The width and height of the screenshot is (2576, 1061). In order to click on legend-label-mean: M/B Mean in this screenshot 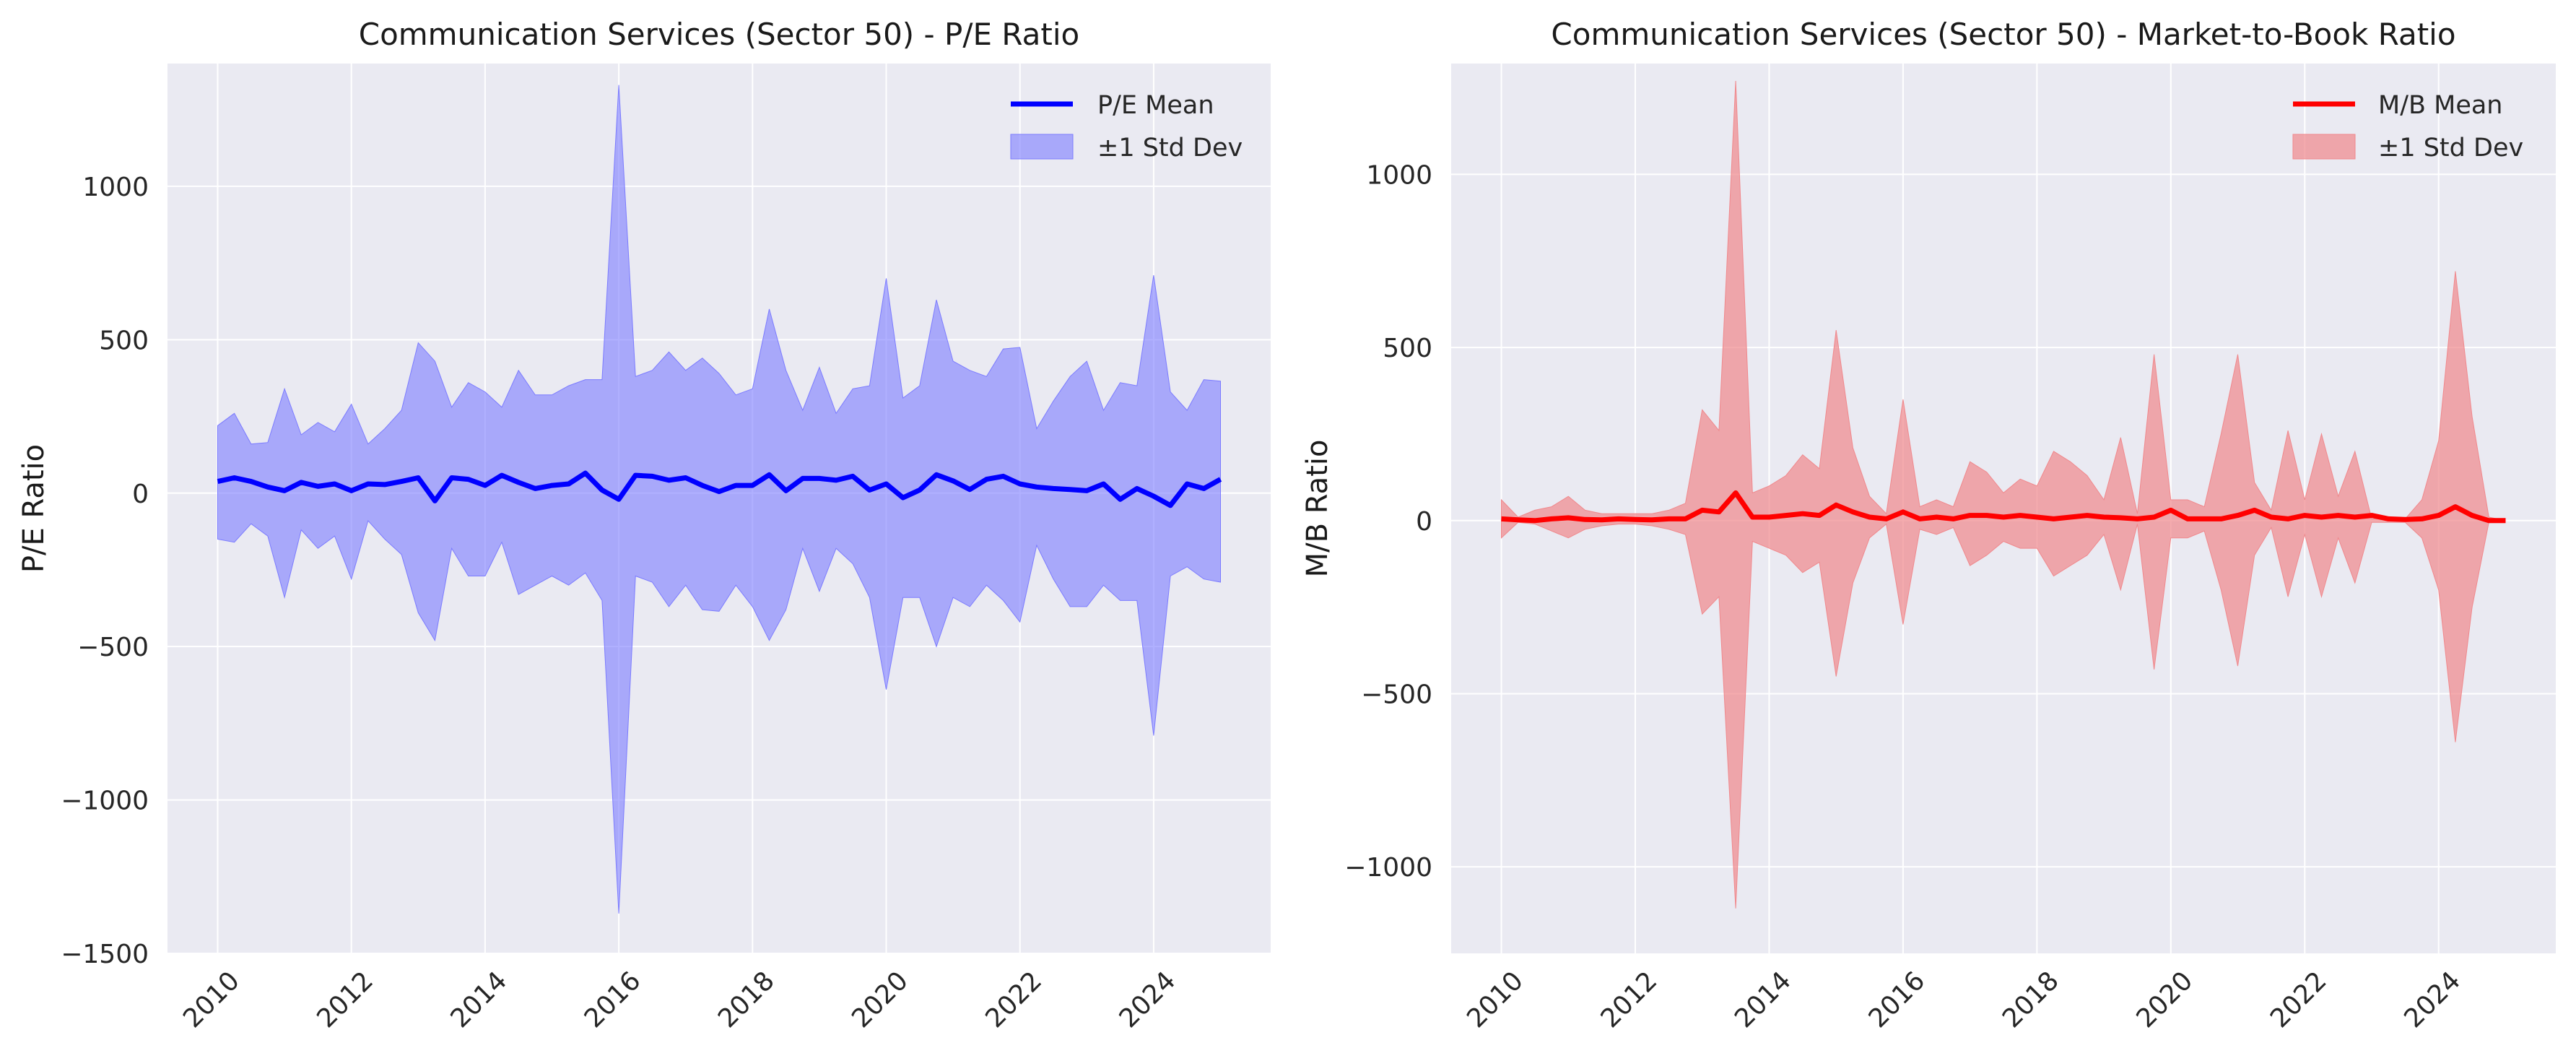, I will do `click(2440, 105)`.